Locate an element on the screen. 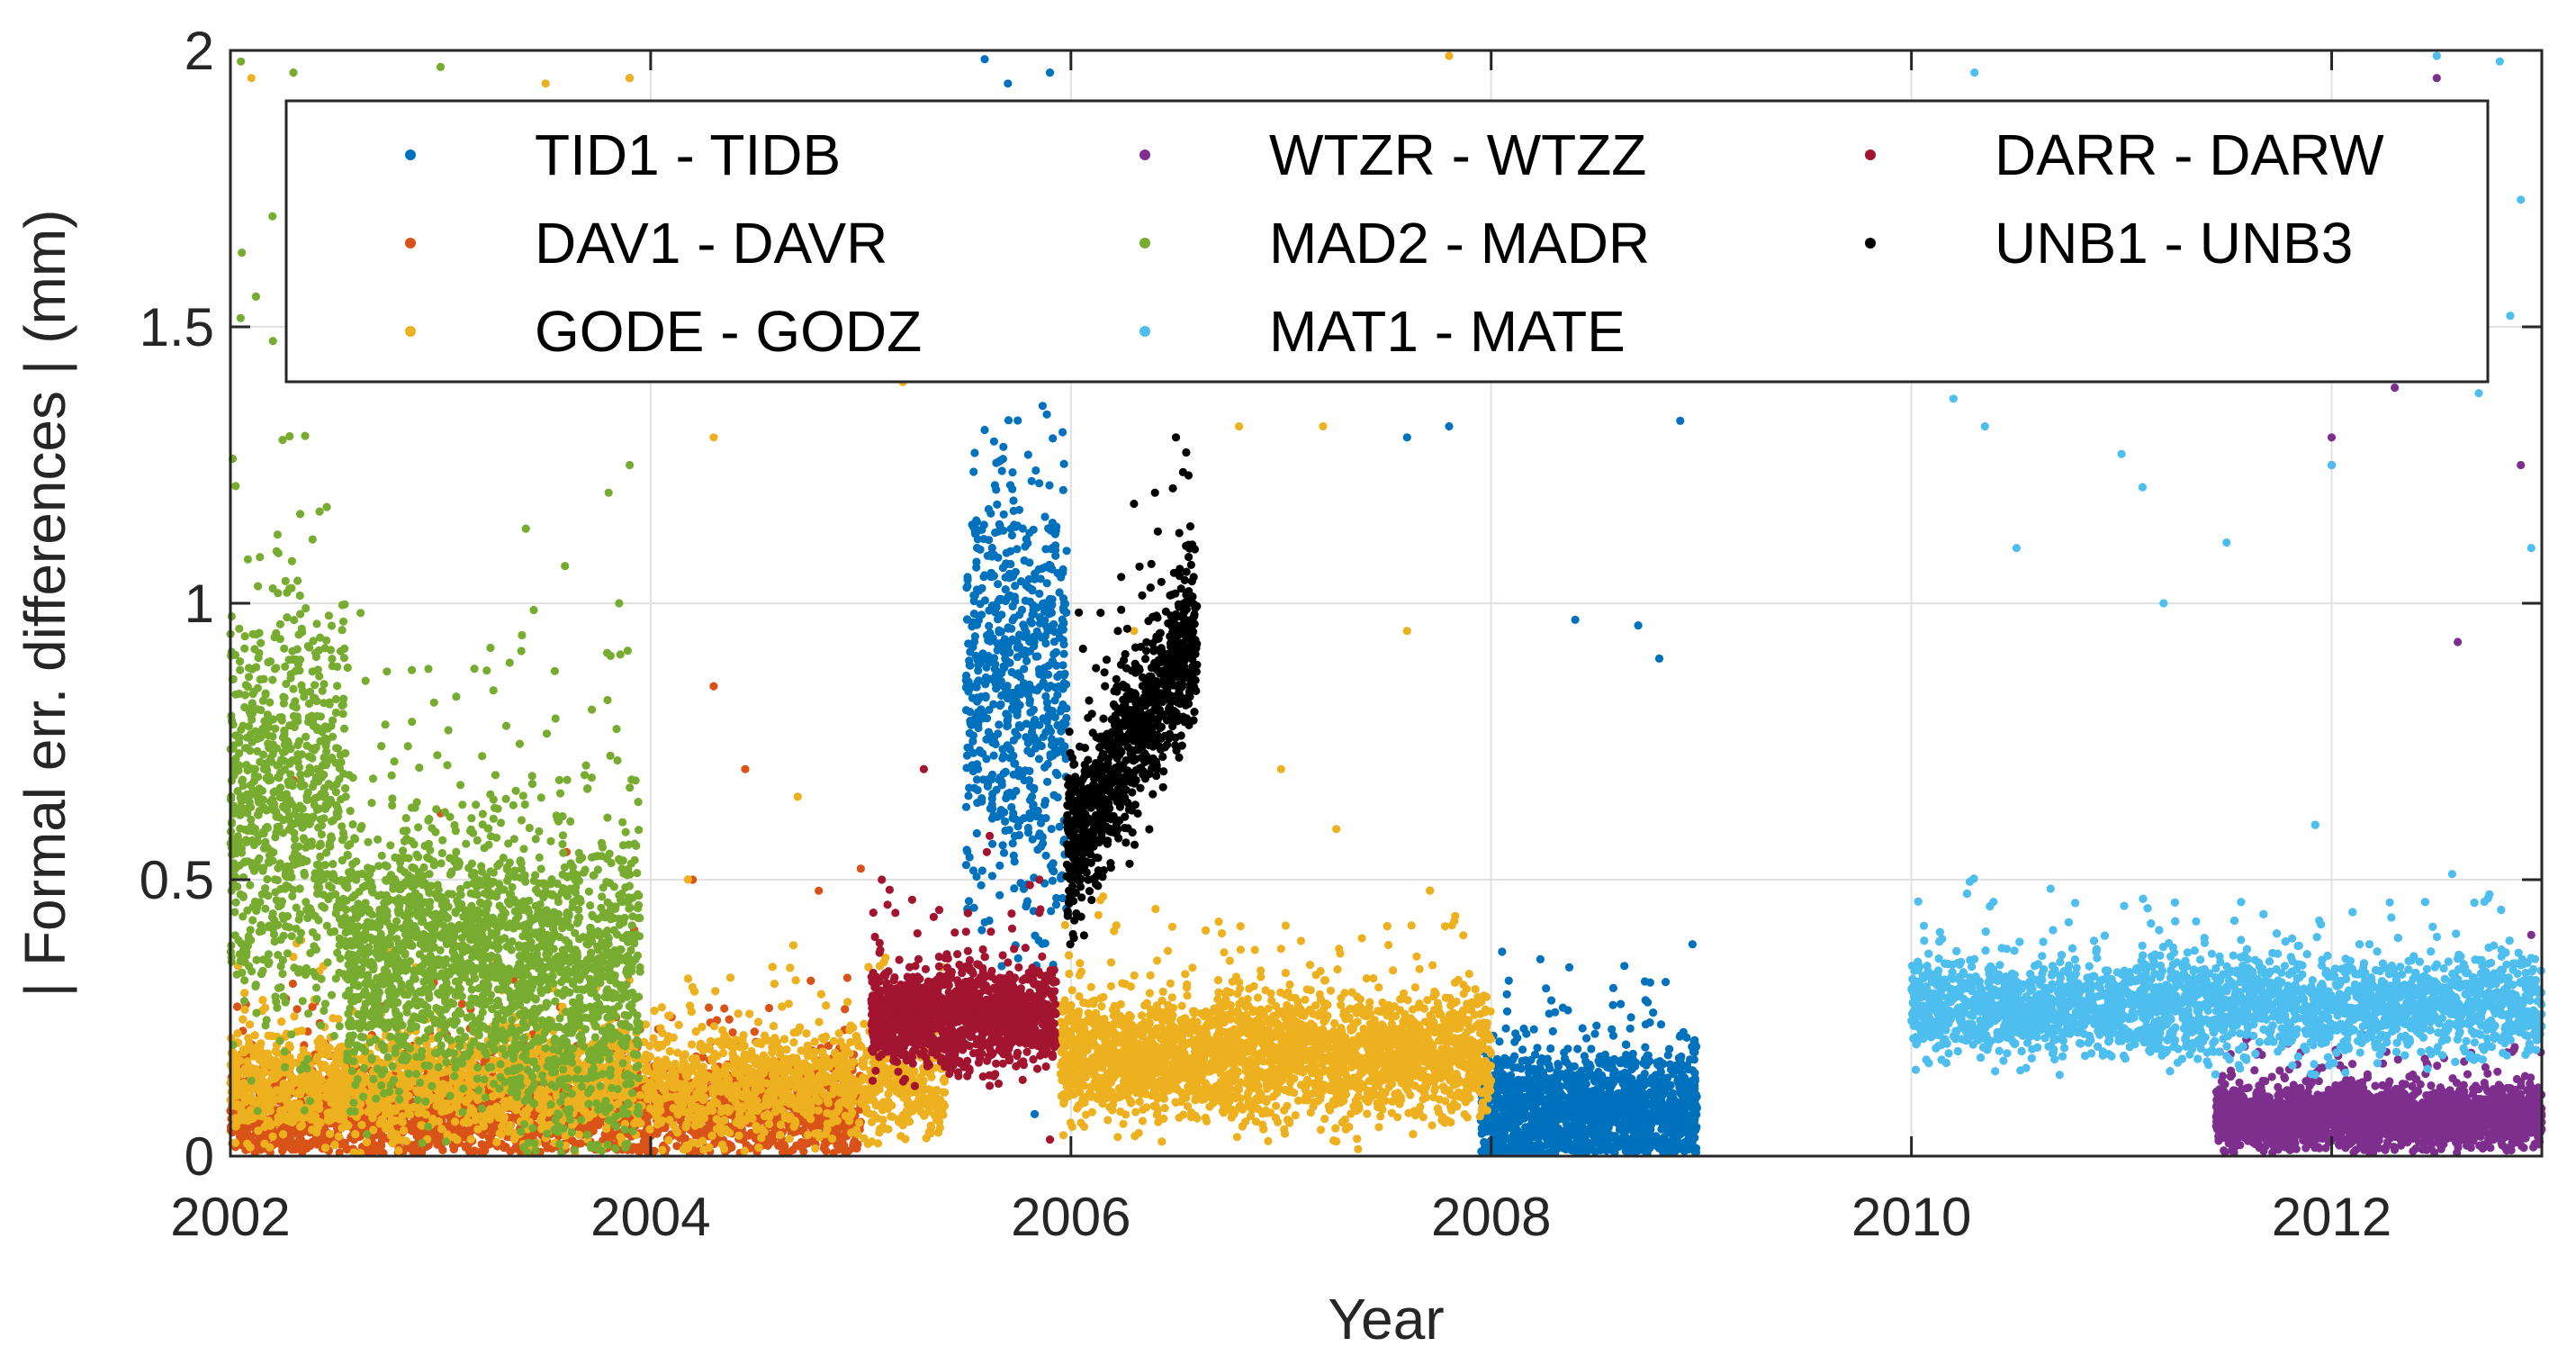 This screenshot has width=2576, height=1356. data-point-outlier is located at coordinates (1680, 420).